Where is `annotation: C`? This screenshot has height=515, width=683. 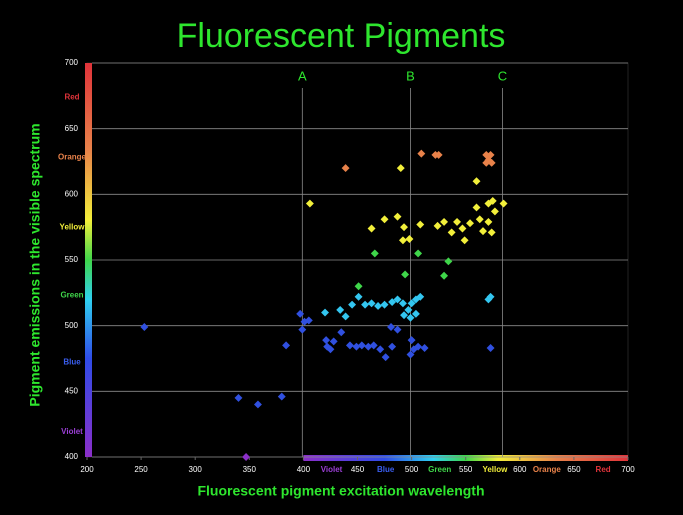
annotation: C is located at coordinates (502, 75).